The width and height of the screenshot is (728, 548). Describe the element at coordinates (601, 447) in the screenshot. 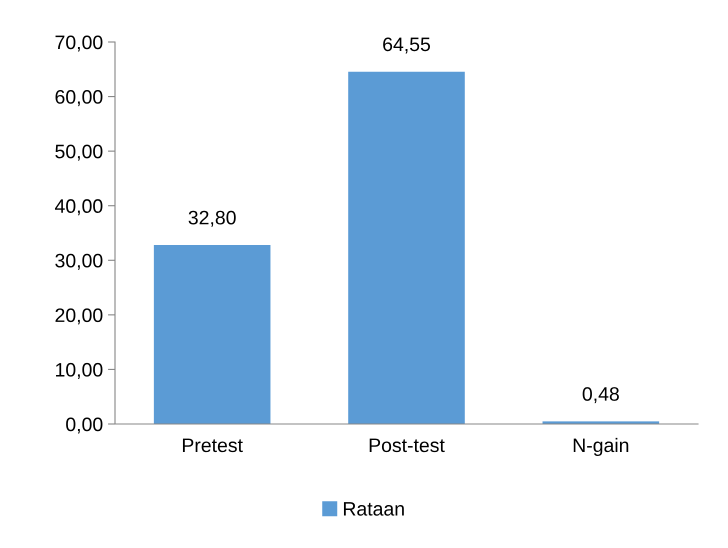

I see `x-tick-label: N-gain` at that location.